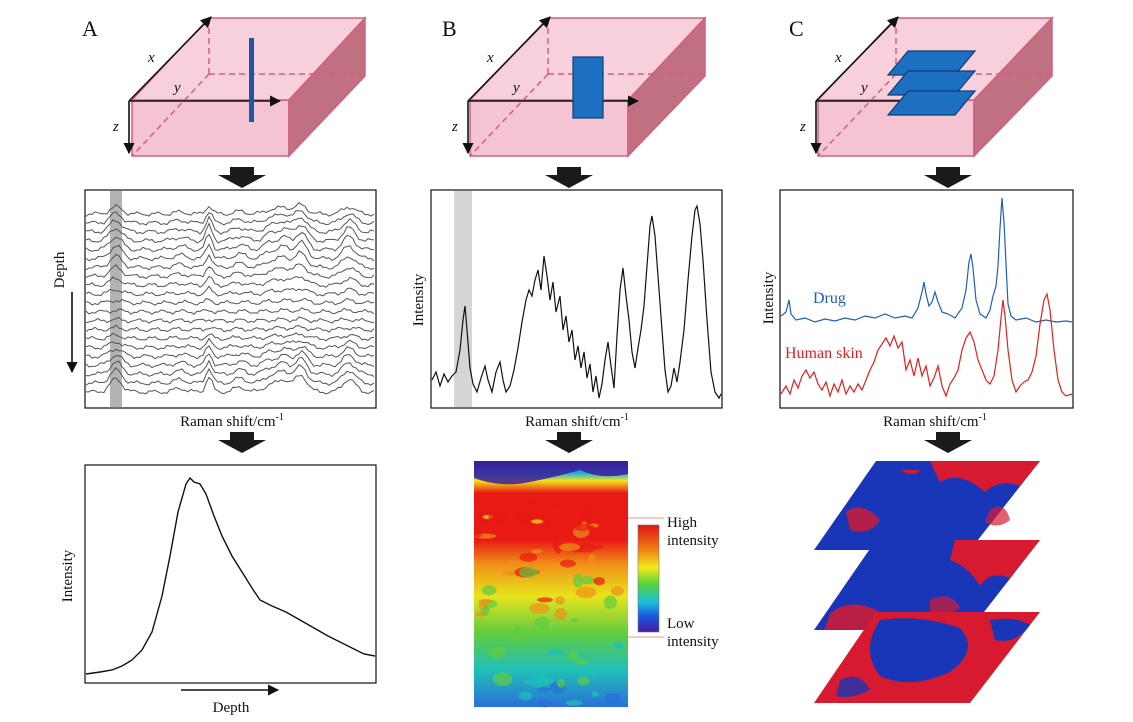 The height and width of the screenshot is (722, 1133). I want to click on panel-c-axis-x: x, so click(838, 58).